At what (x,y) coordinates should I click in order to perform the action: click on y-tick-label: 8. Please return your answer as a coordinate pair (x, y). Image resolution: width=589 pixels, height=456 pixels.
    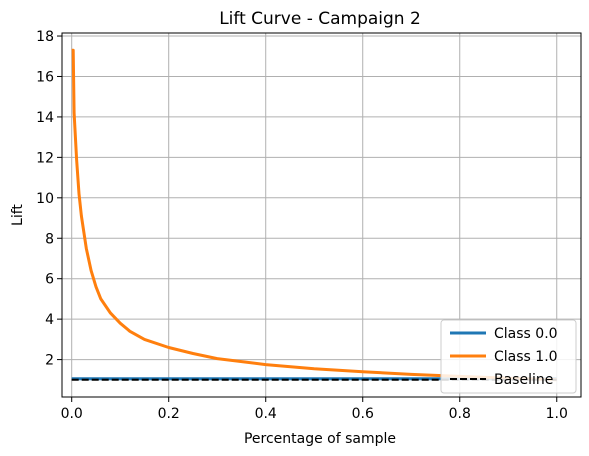
    Looking at the image, I should click on (49, 239).